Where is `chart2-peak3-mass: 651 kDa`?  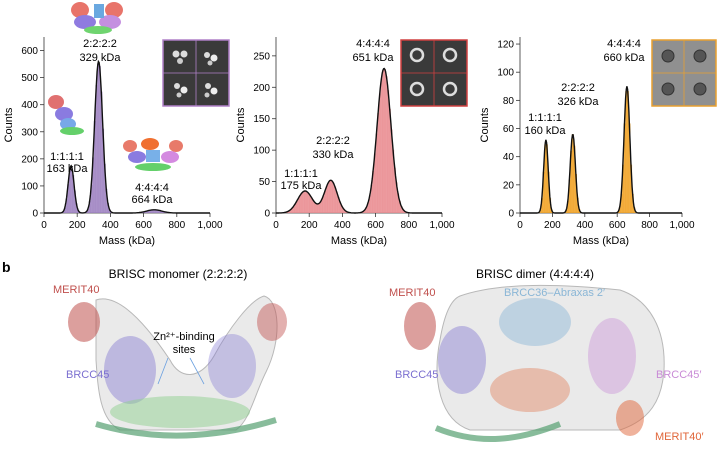
chart2-peak3-mass: 651 kDa is located at coordinates (374, 58).